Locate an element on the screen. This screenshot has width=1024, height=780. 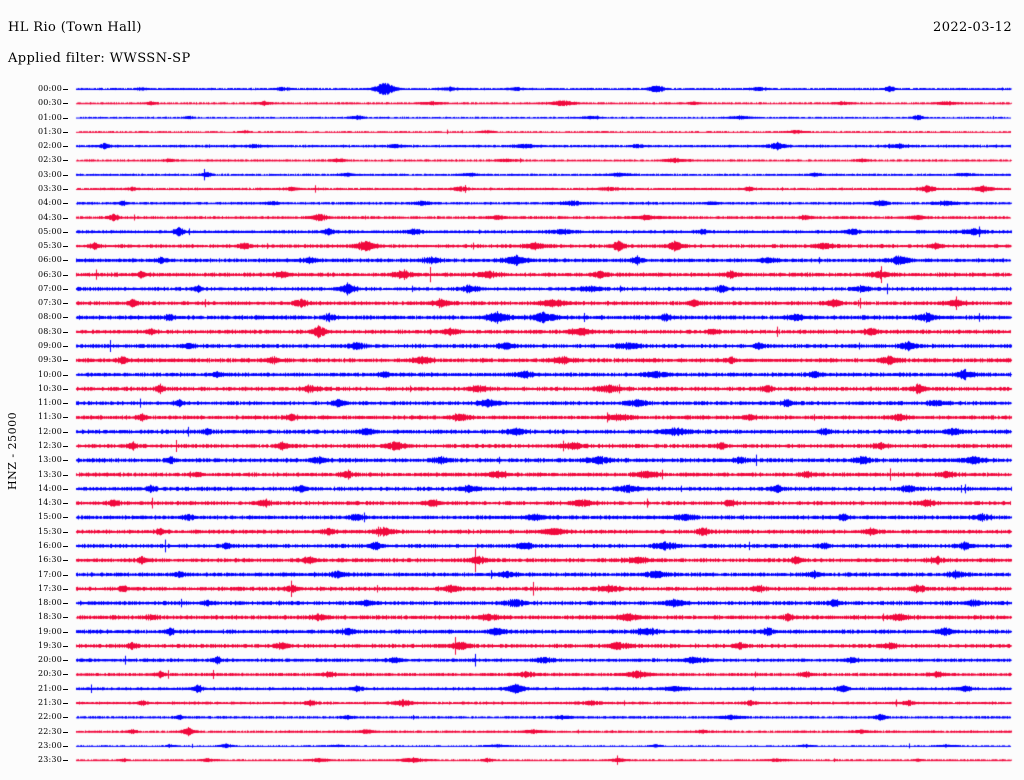
time-label: 01:30 is located at coordinates (49, 131).